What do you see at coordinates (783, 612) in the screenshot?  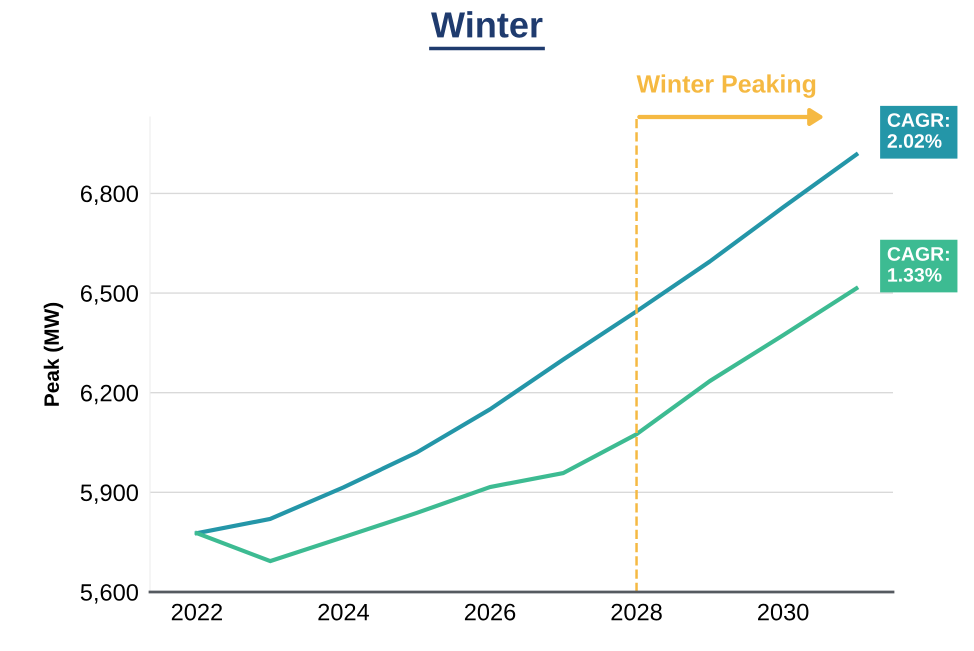 I see `x-tick-label: 2030` at bounding box center [783, 612].